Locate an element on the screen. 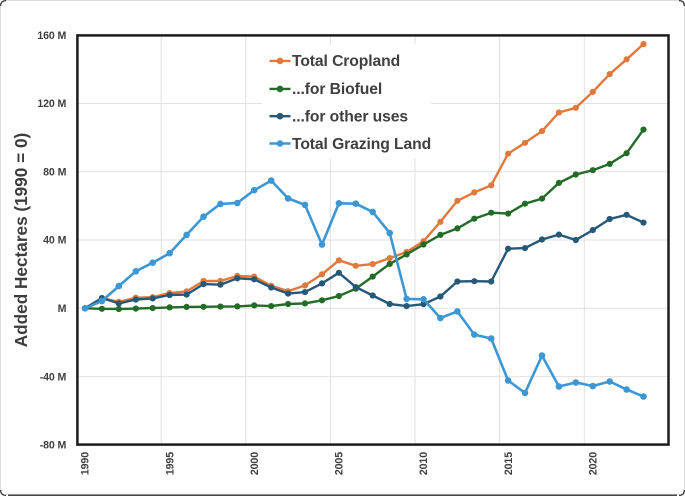  svg-text: M is located at coordinates (62, 309).